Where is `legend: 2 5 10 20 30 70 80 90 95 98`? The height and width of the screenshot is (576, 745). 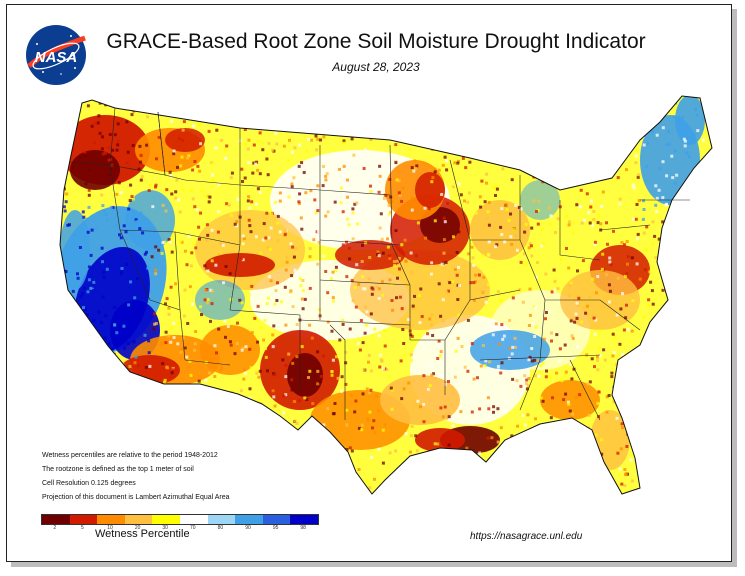 legend: 2 5 10 20 30 70 80 90 95 98 is located at coordinates (180, 523).